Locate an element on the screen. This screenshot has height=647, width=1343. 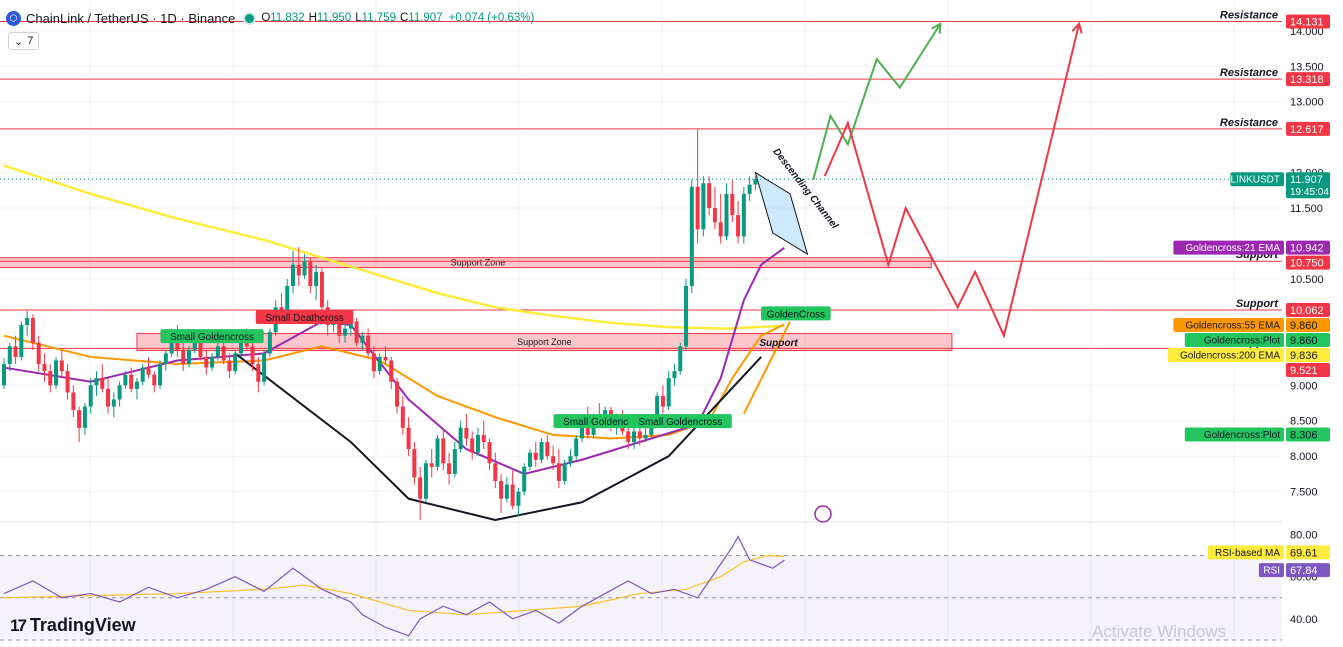
axis-label-price-value: 14.131 is located at coordinates (1307, 23).